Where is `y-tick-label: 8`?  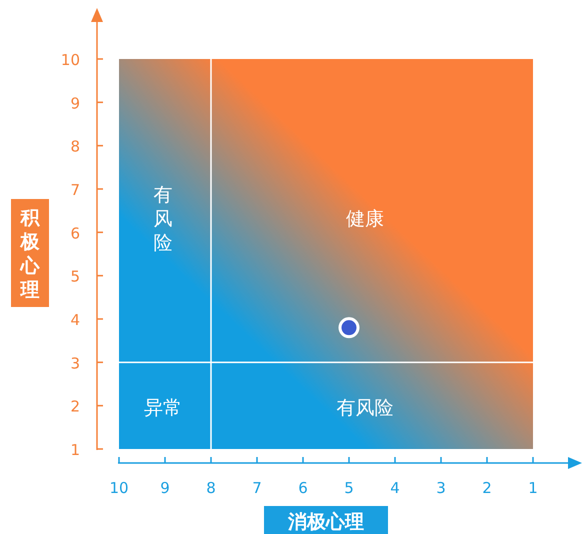 y-tick-label: 8 is located at coordinates (75, 147).